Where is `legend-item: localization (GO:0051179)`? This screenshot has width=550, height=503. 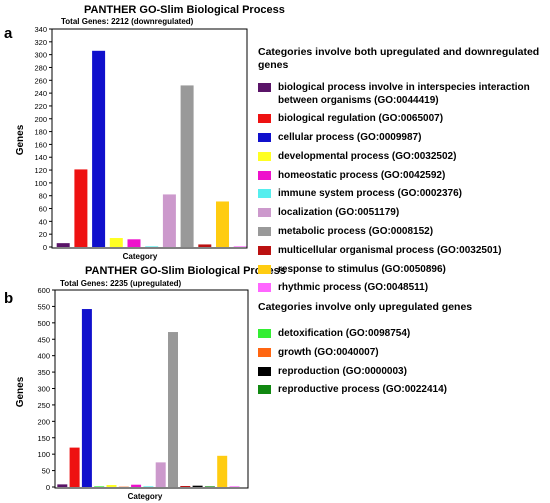 legend-item: localization (GO:0051179) is located at coordinates (403, 213).